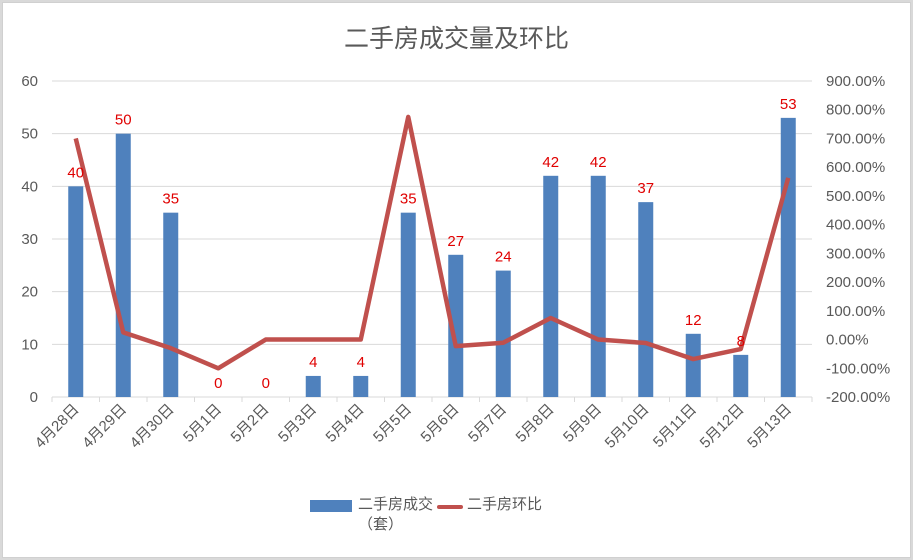 The image size is (913, 560). What do you see at coordinates (645, 188) in the screenshot?
I see `data-label: 37` at bounding box center [645, 188].